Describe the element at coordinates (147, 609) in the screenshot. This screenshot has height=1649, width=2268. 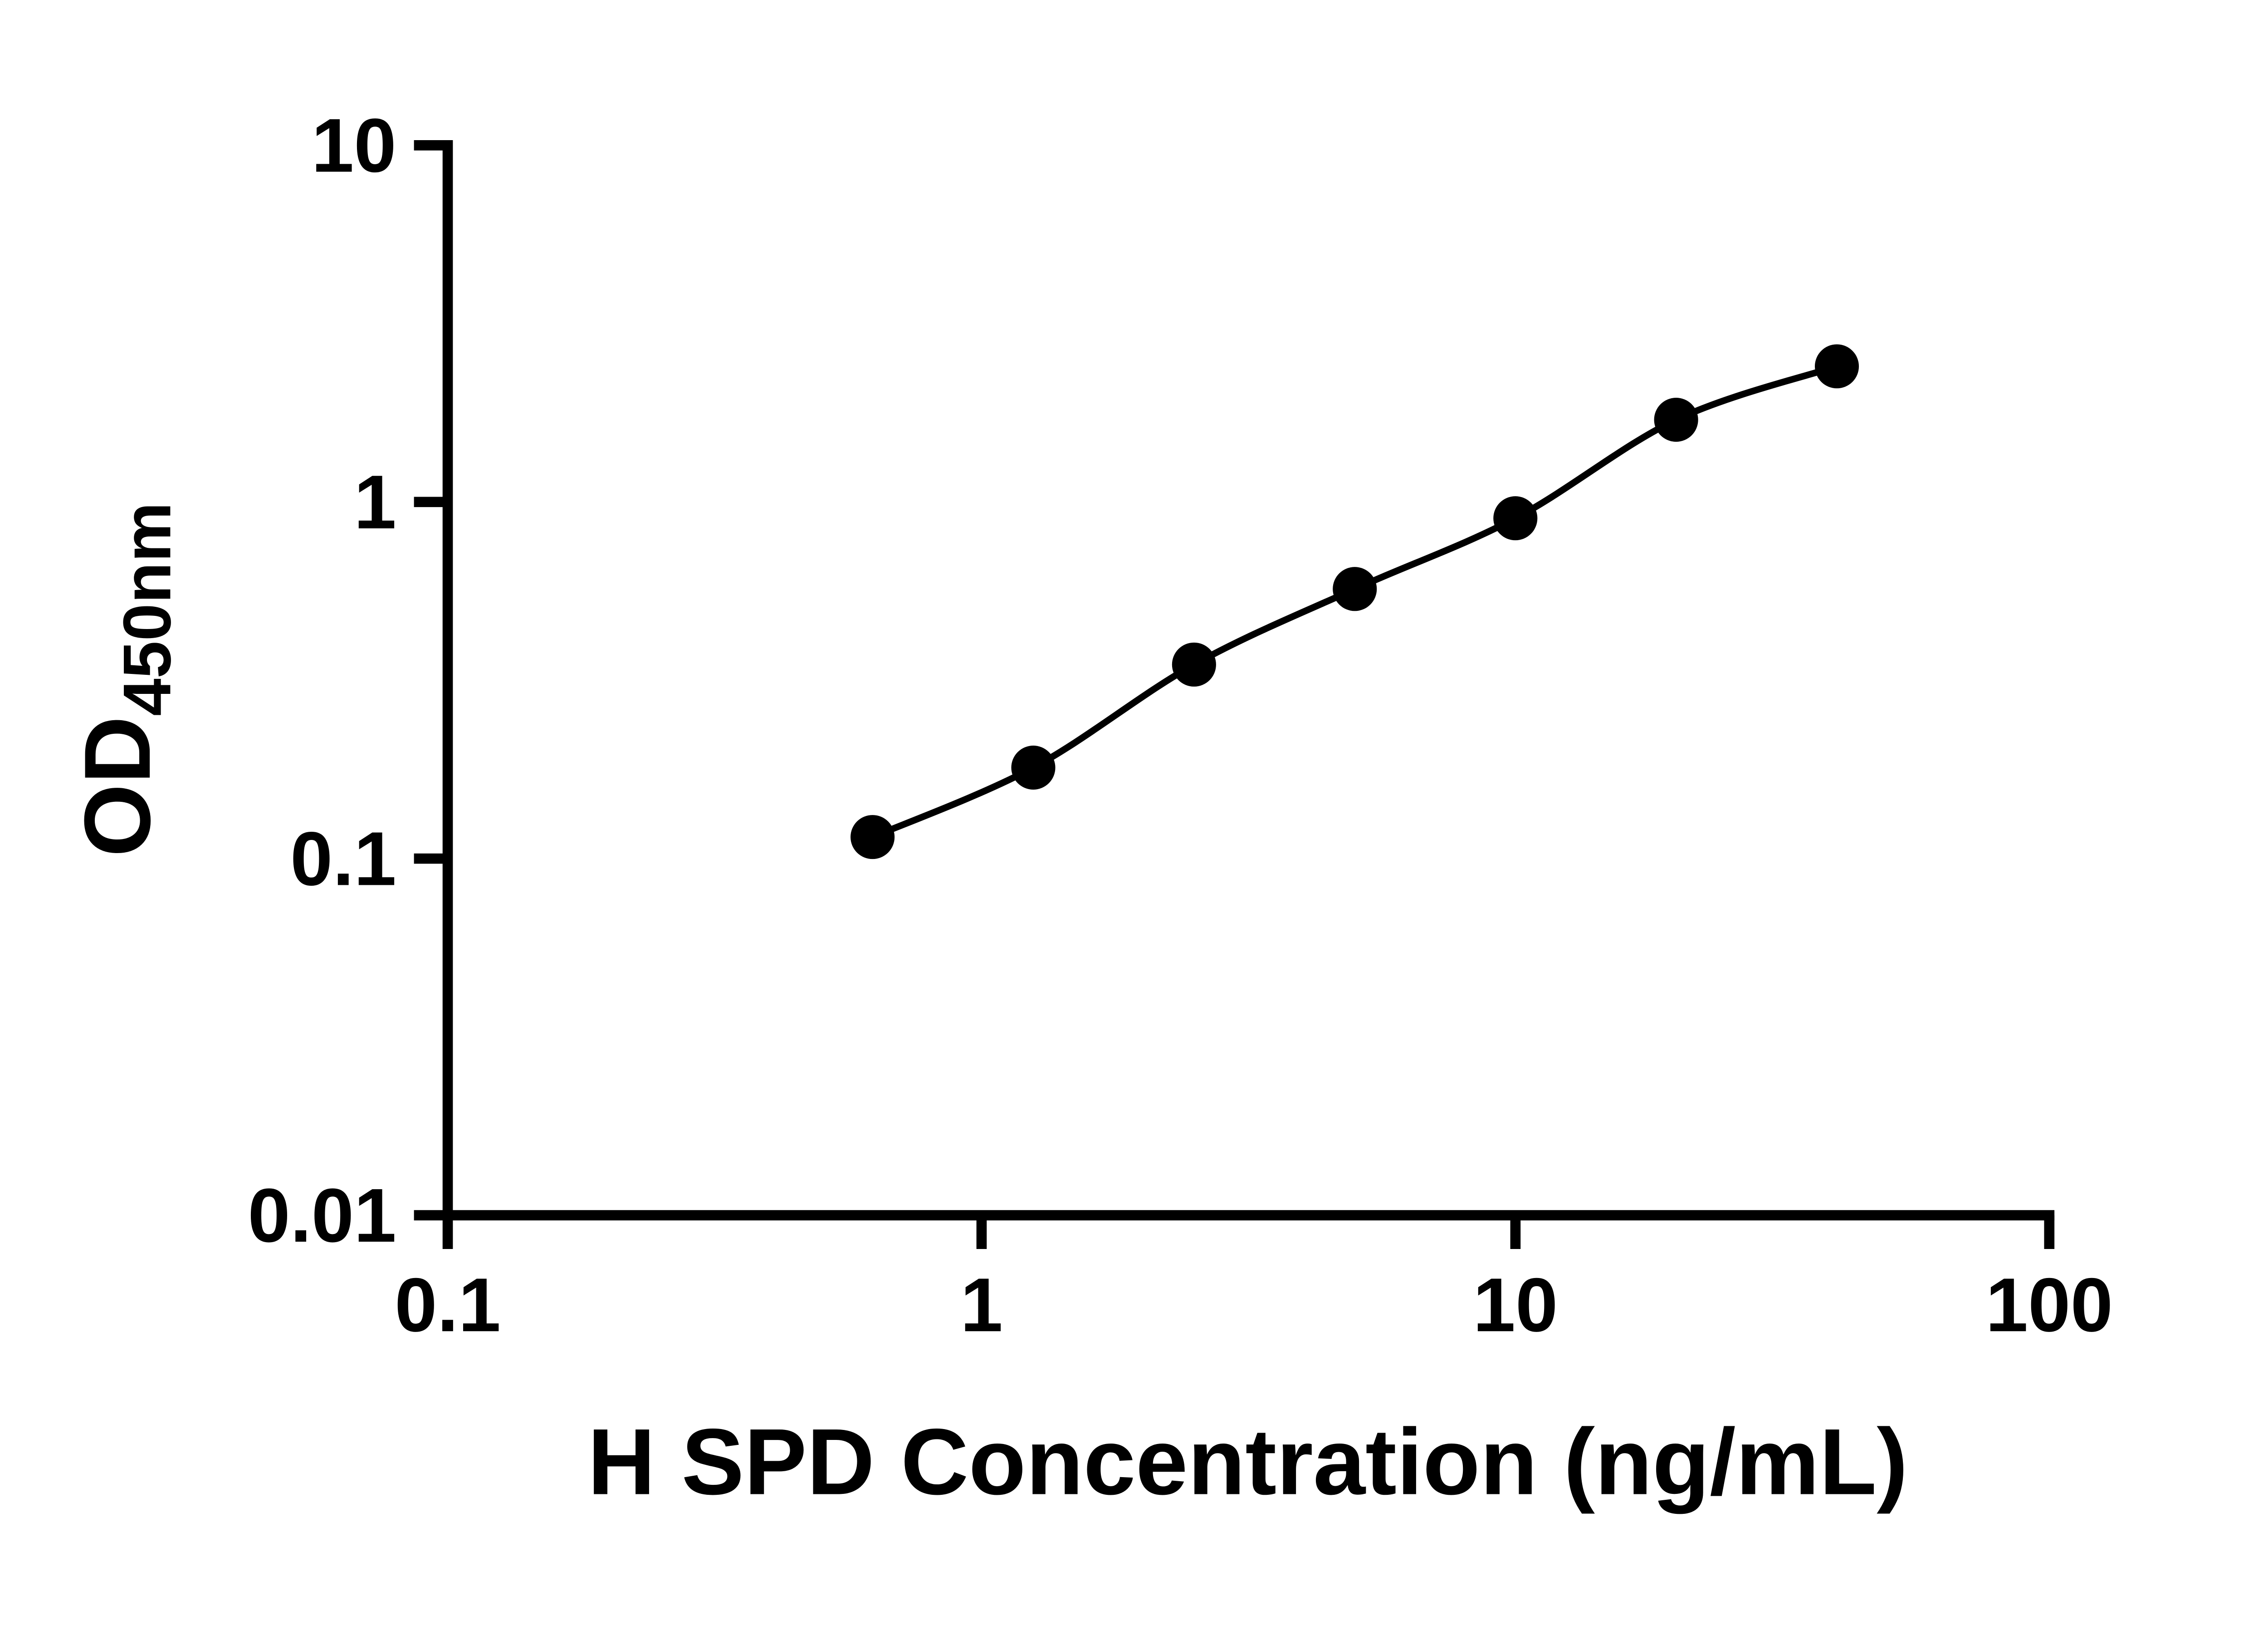
I see `y-axis-title-sub: 450nm` at that location.